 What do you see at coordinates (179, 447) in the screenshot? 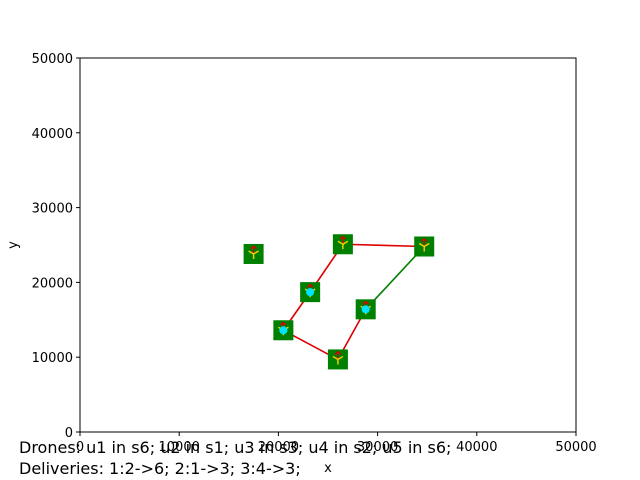
I see `x-tick-label: 10000` at bounding box center [179, 447].